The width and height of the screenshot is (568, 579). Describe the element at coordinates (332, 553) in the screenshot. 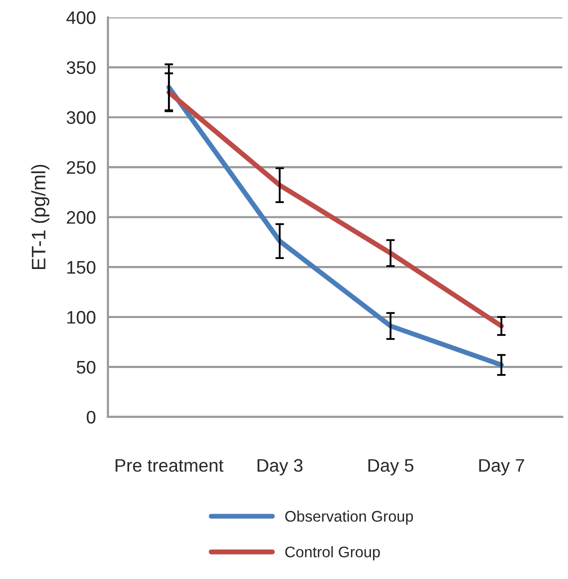

I see `legend-label: Control Group` at that location.